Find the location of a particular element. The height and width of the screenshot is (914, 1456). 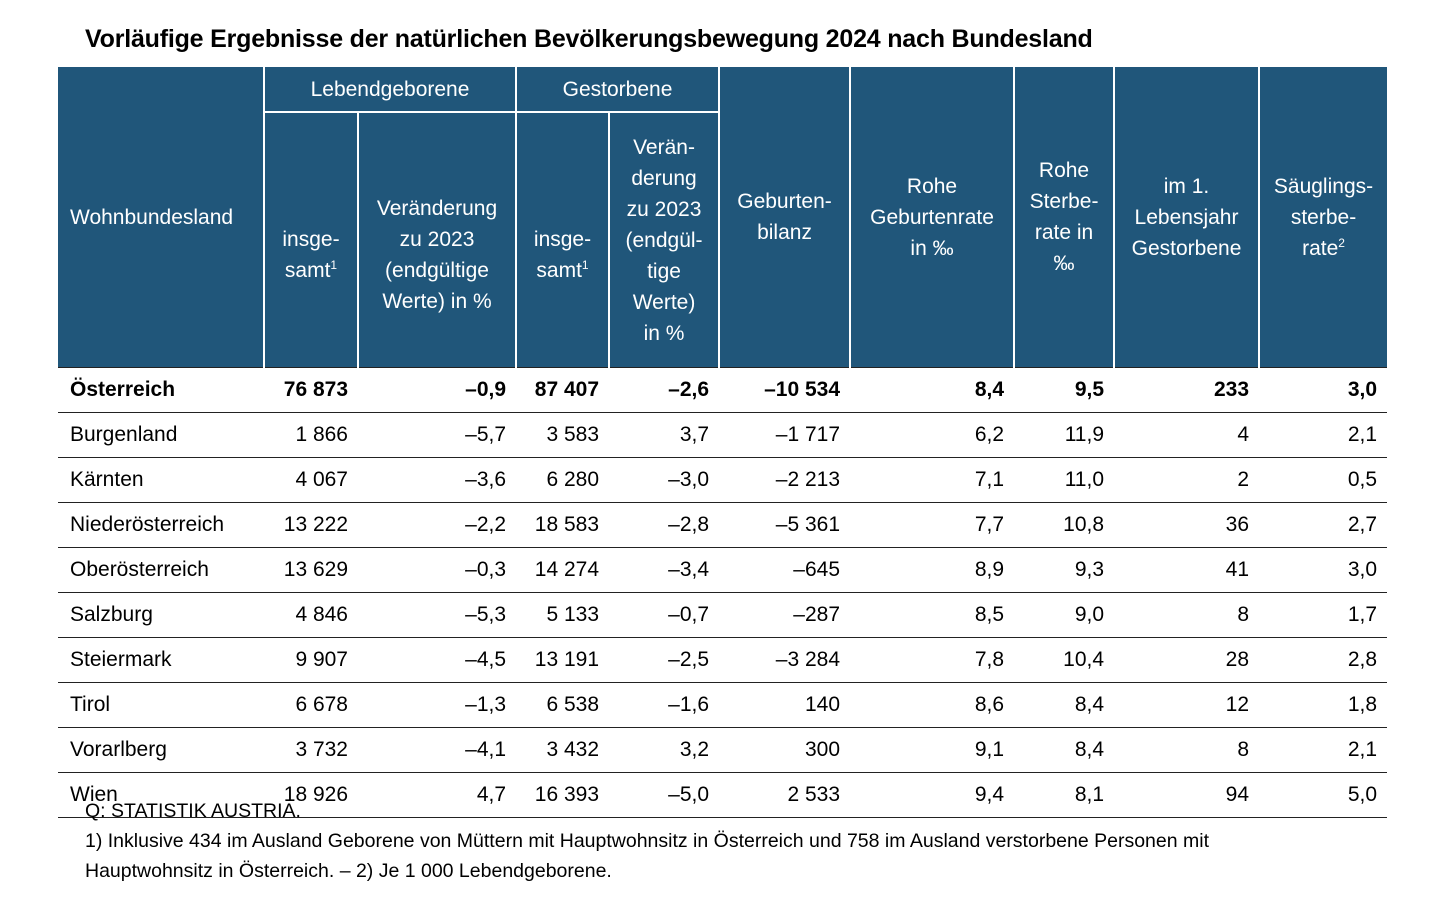

cell-im1-lebensjahr-gestorbene: 8 is located at coordinates (1187, 615).